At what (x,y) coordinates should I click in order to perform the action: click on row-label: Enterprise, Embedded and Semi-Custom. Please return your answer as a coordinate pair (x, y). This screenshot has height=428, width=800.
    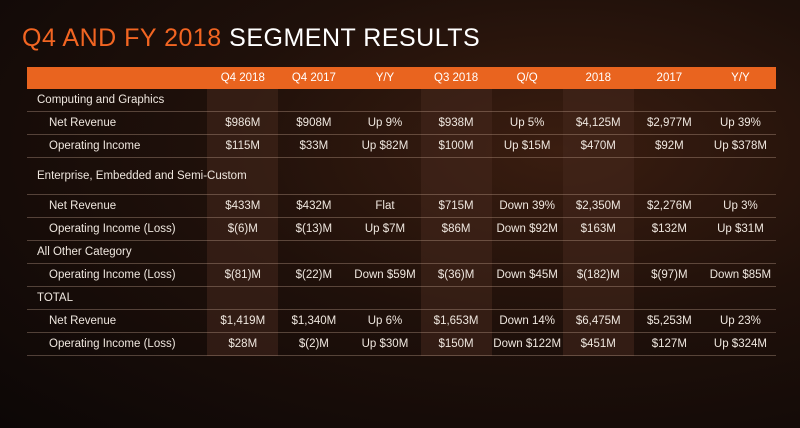
    Looking at the image, I should click on (137, 176).